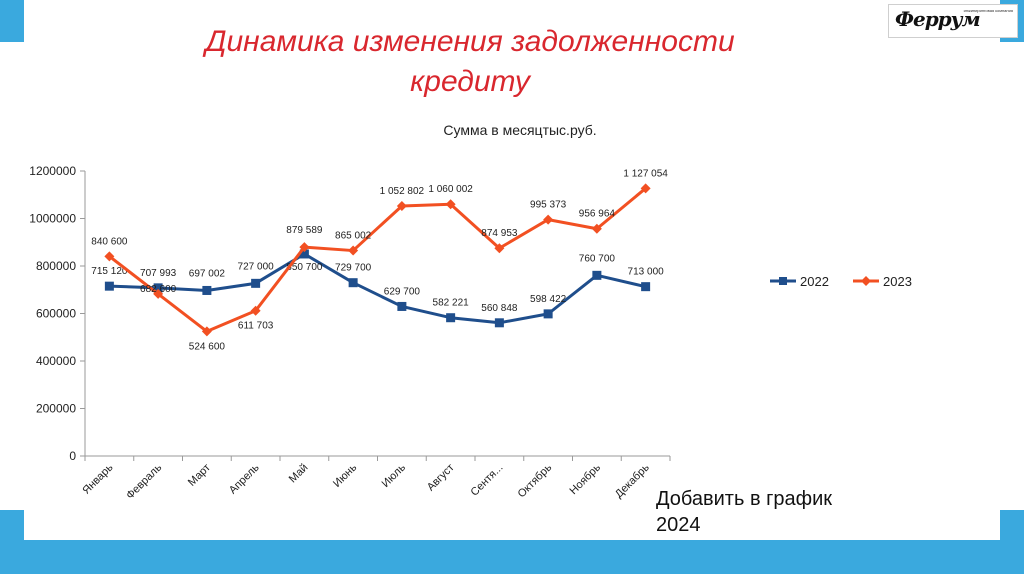  I want to click on data-label-2022: 560 848, so click(499, 308).